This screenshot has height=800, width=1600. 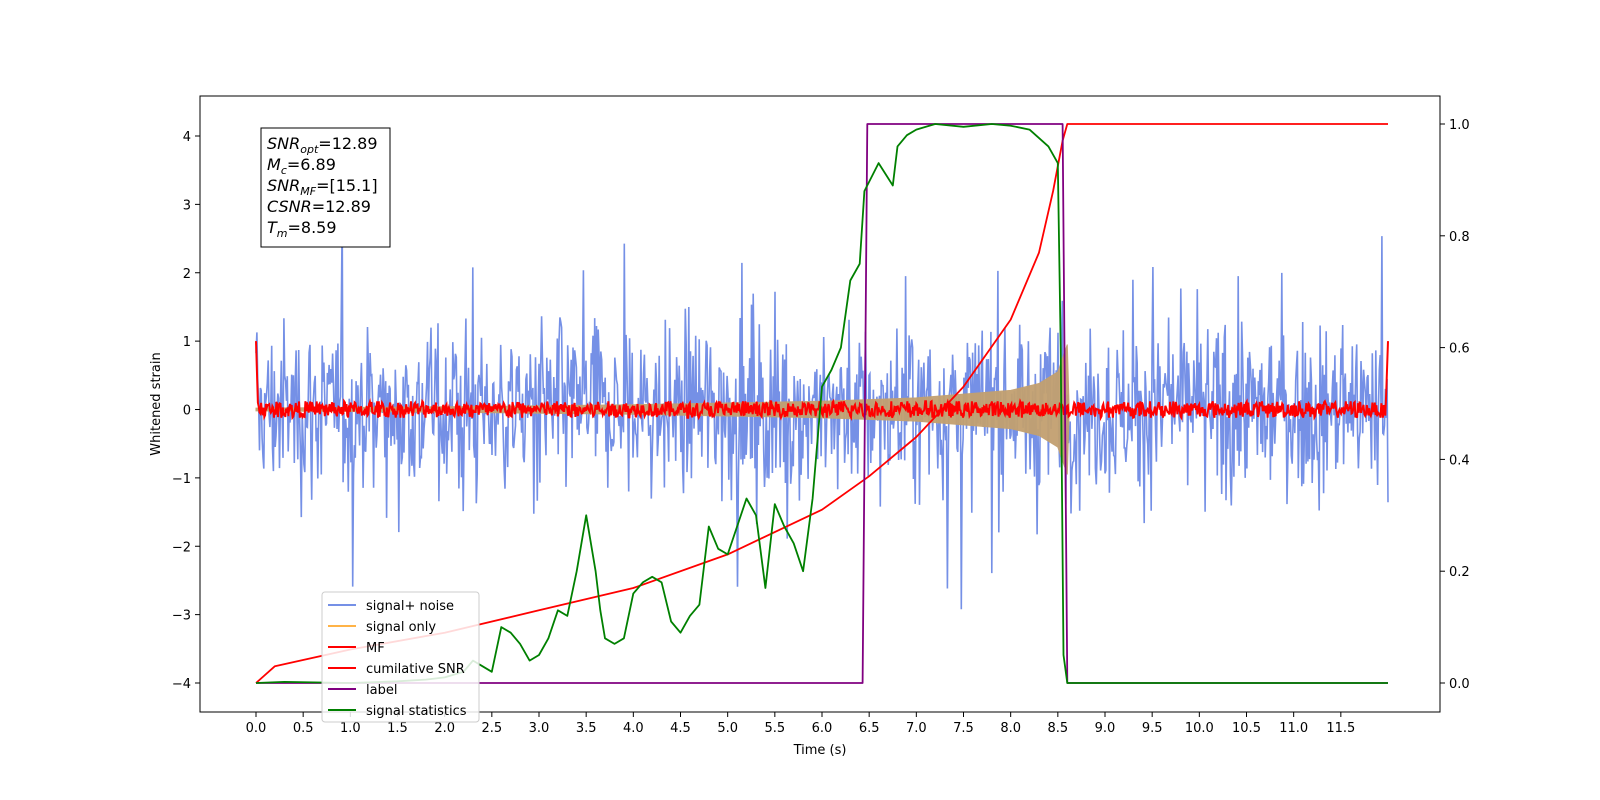 What do you see at coordinates (539, 728) in the screenshot?
I see `x-tick-label: 3.0` at bounding box center [539, 728].